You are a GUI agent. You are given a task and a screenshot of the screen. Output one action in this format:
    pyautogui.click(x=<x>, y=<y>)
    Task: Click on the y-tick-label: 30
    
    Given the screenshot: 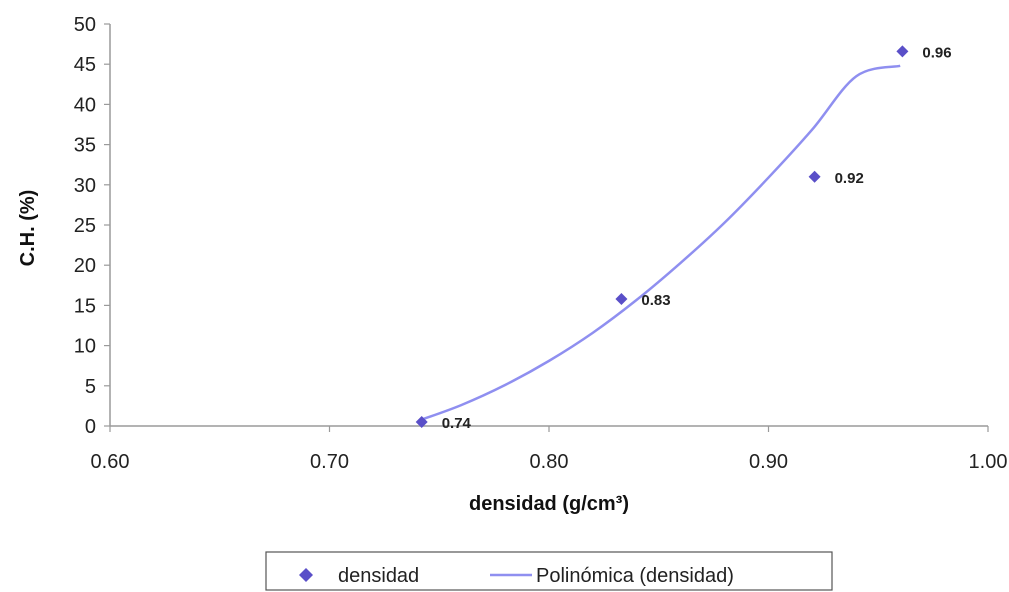 What is the action you would take?
    pyautogui.click(x=85, y=186)
    